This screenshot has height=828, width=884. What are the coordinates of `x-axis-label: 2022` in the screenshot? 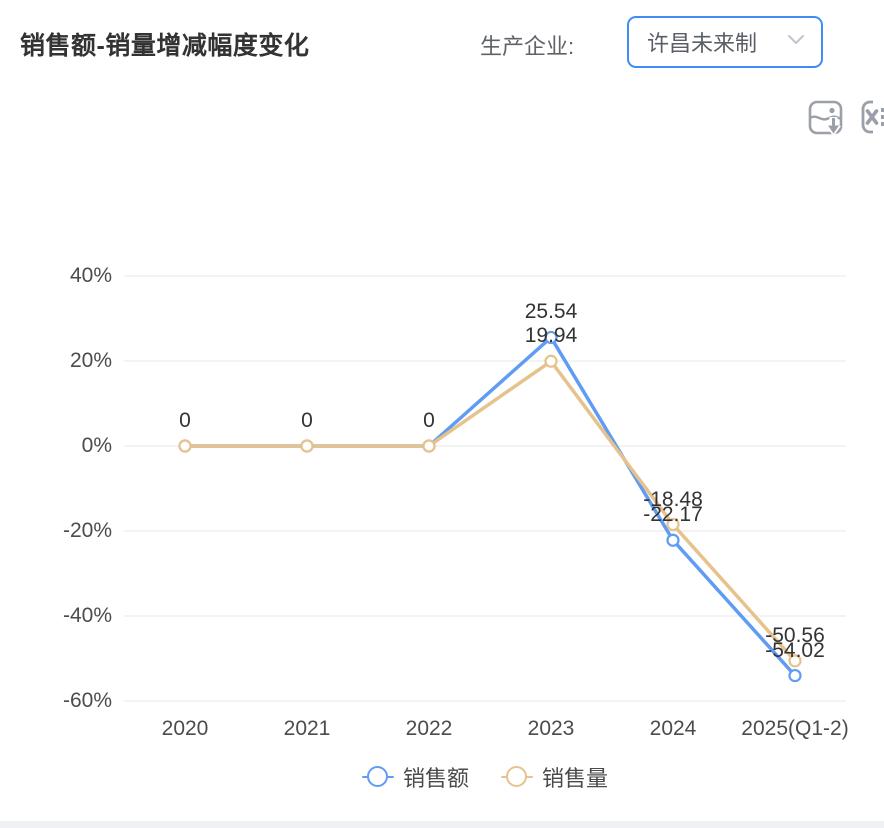 It's located at (429, 728).